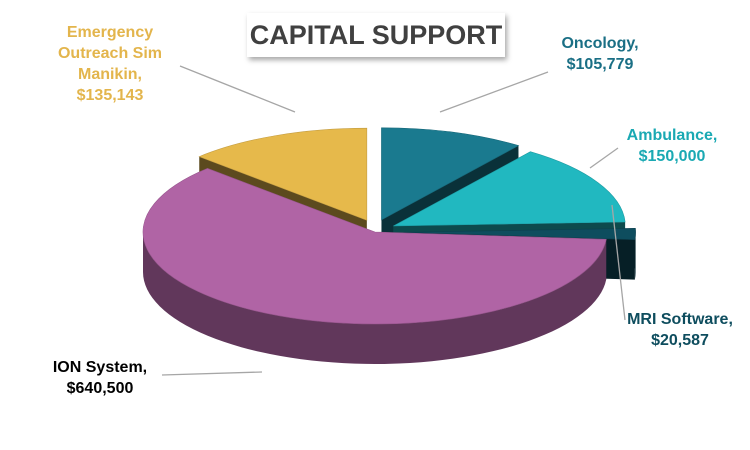  What do you see at coordinates (600, 64) in the screenshot?
I see `value-label: $105,779` at bounding box center [600, 64].